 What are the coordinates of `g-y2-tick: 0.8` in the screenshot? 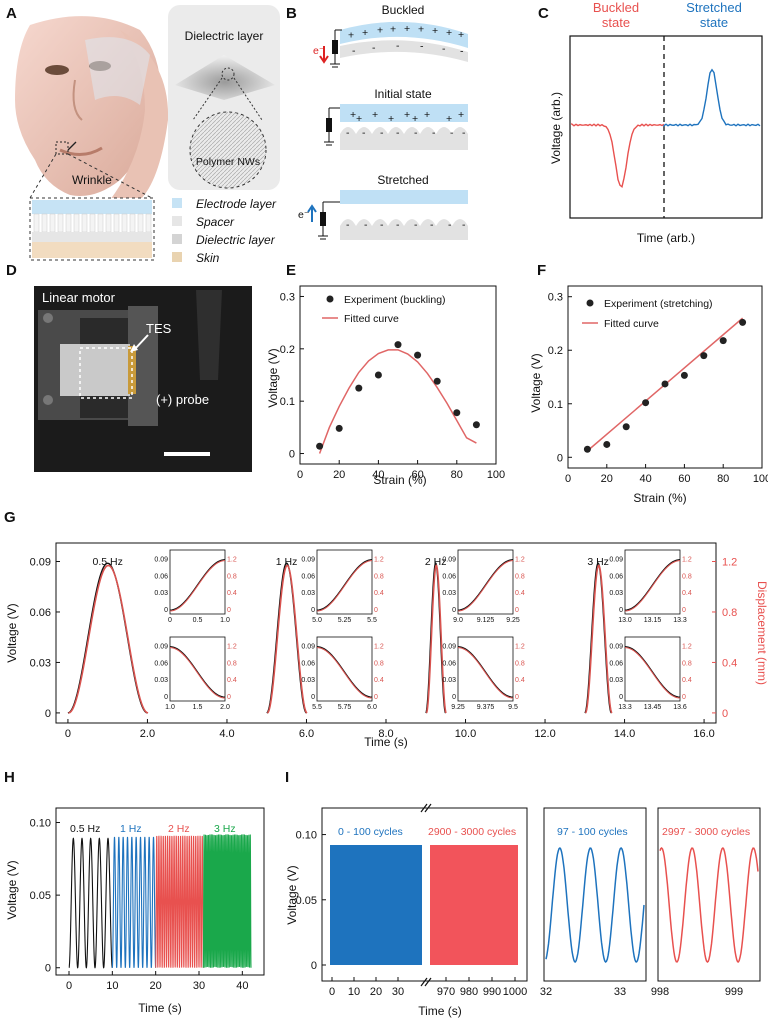 It's located at (729, 613).